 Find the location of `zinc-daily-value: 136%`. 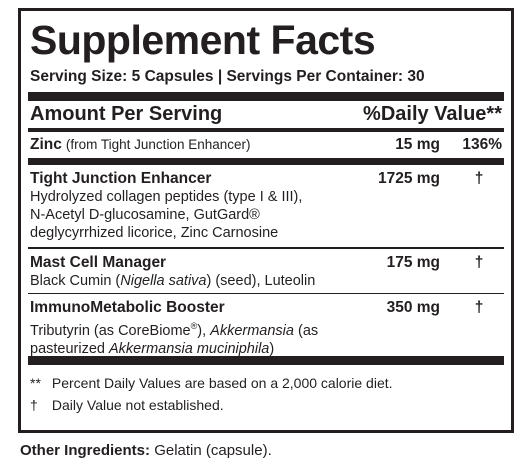

zinc-daily-value: 136% is located at coordinates (482, 144).